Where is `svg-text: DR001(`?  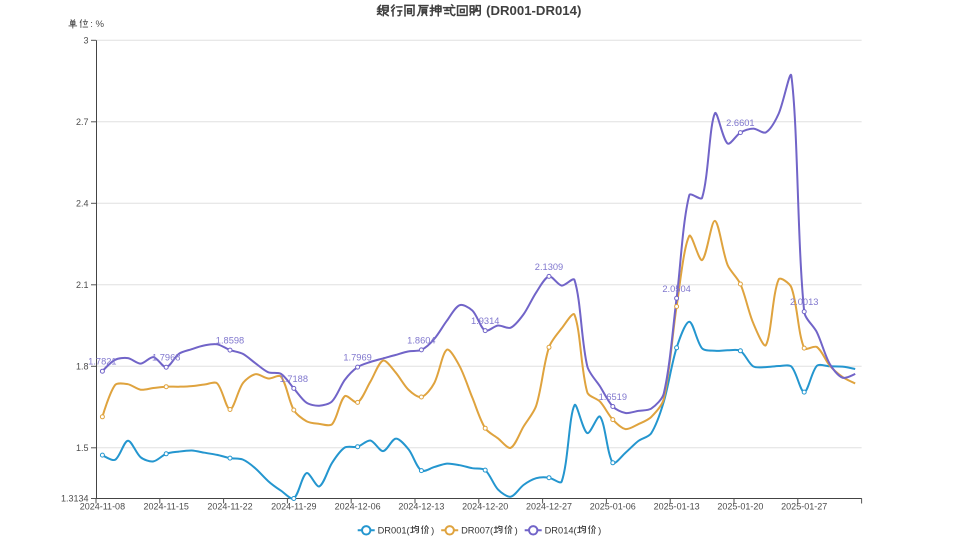 svg-text: DR001( is located at coordinates (394, 531).